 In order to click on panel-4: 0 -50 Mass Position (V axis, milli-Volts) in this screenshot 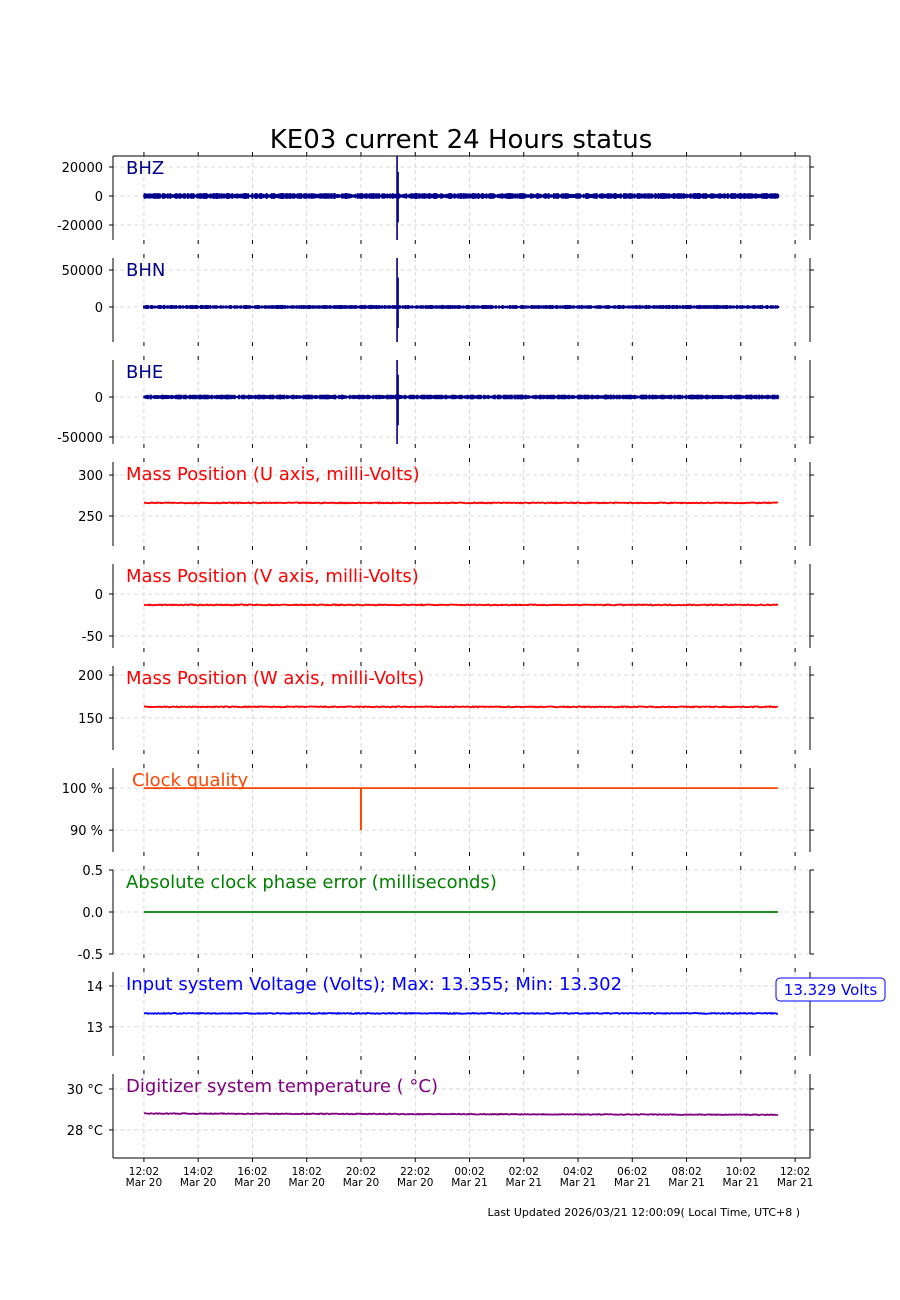, I will do `click(448, 606)`.